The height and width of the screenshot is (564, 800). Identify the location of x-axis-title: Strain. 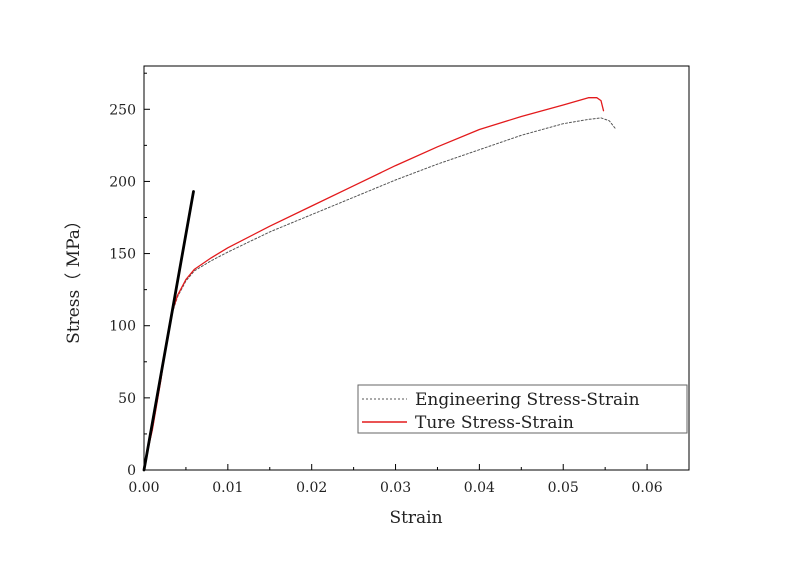
(415, 518).